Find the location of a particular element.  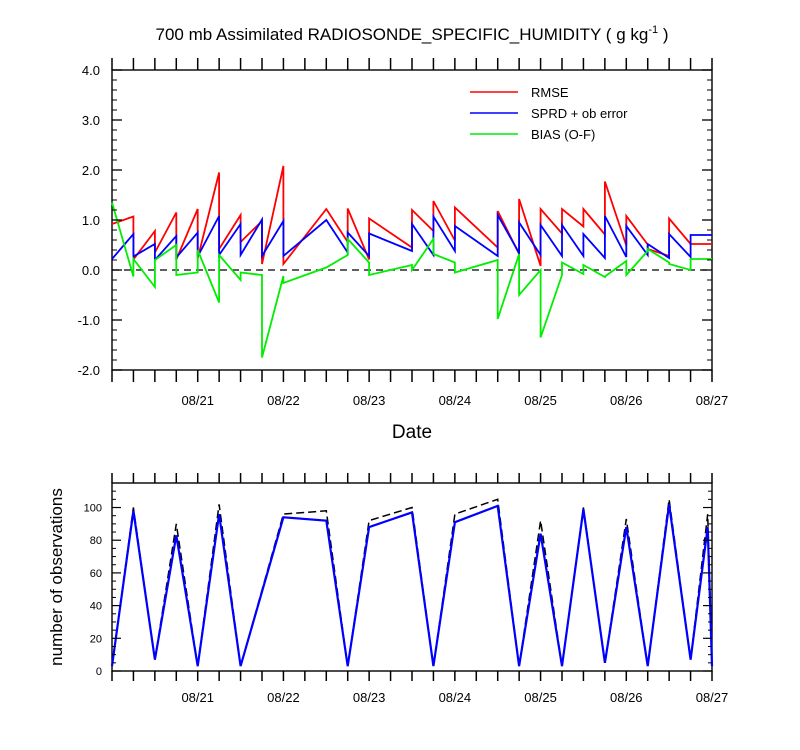

y-tick-label: 3.0 is located at coordinates (91, 120).